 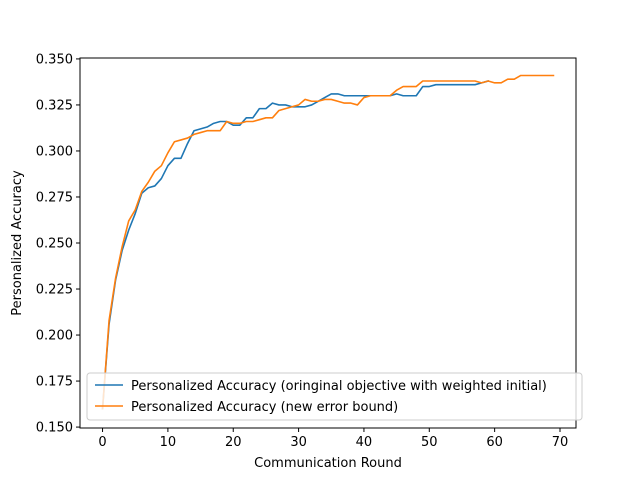 What do you see at coordinates (54, 59) in the screenshot?
I see `y-tick-label: 0.350` at bounding box center [54, 59].